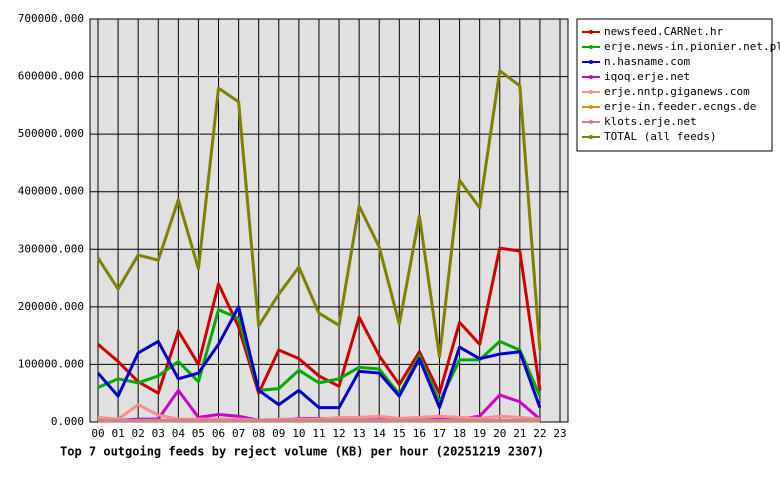  What do you see at coordinates (419, 433) in the screenshot?
I see `x-tick-label: 16` at bounding box center [419, 433].